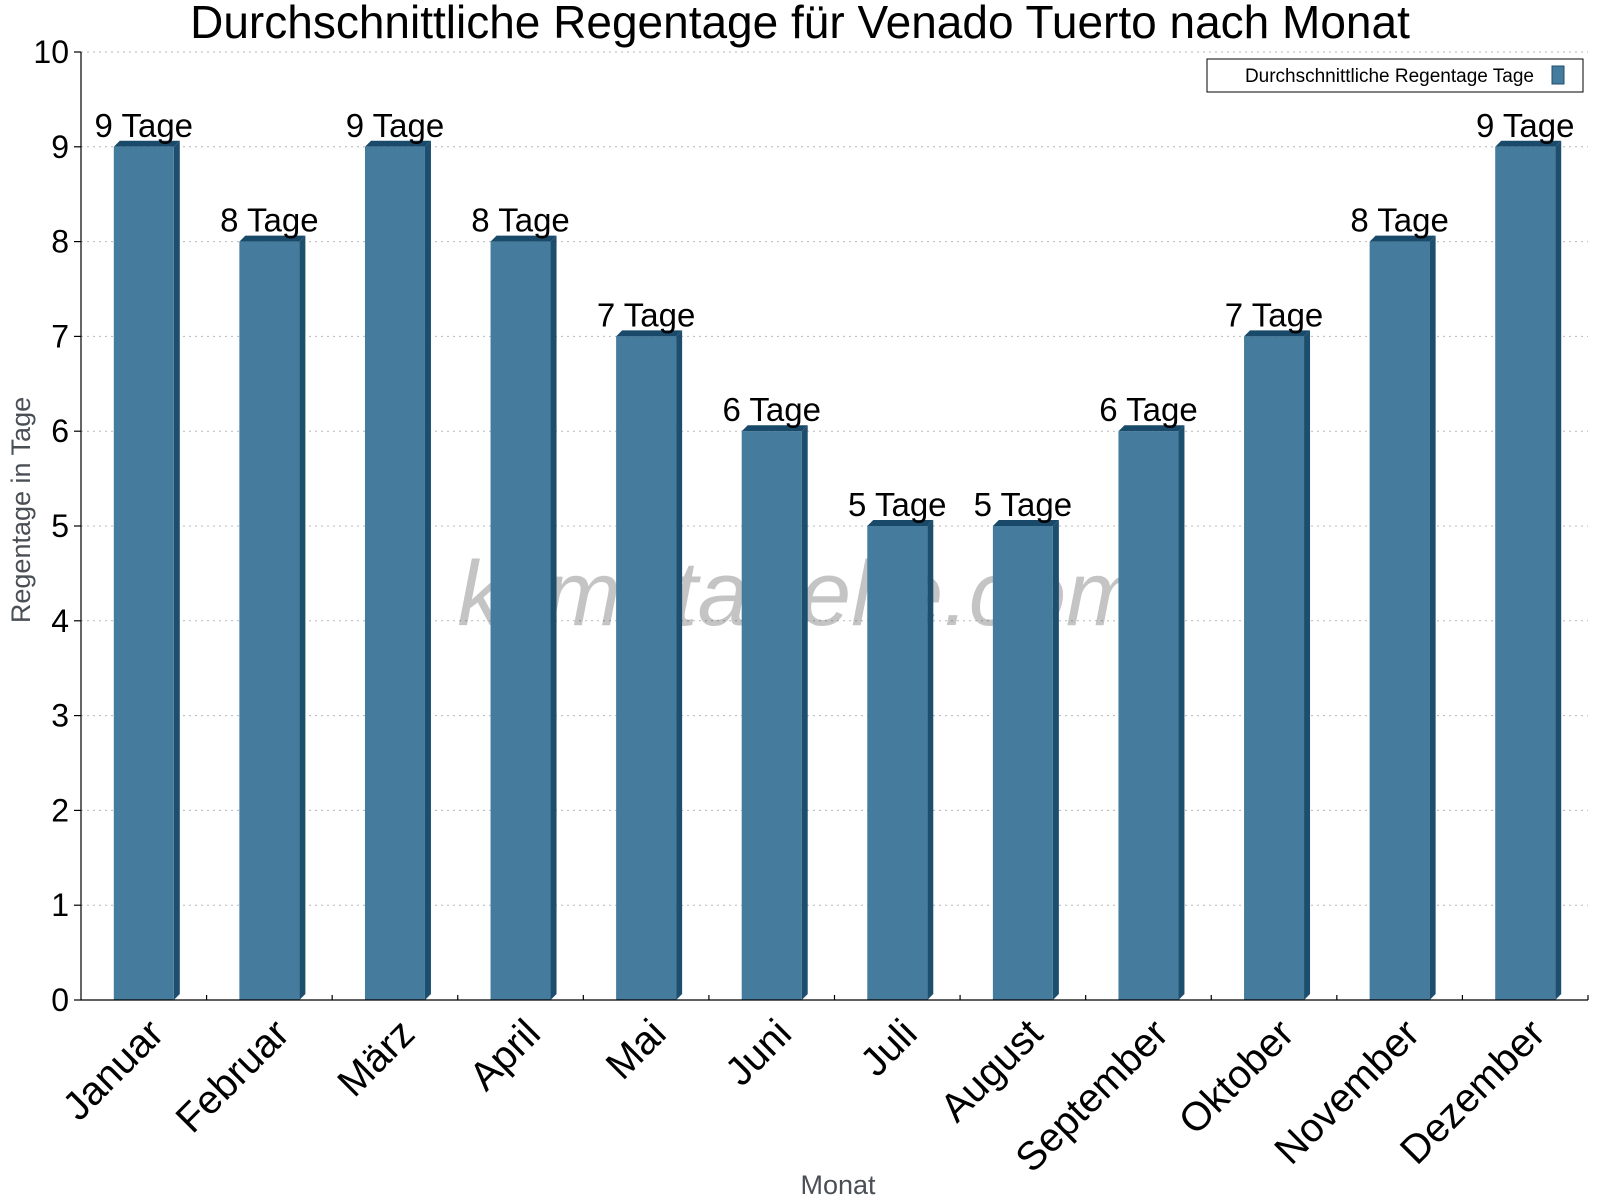  What do you see at coordinates (505, 1055) in the screenshot?
I see `x-tick-label: April` at bounding box center [505, 1055].